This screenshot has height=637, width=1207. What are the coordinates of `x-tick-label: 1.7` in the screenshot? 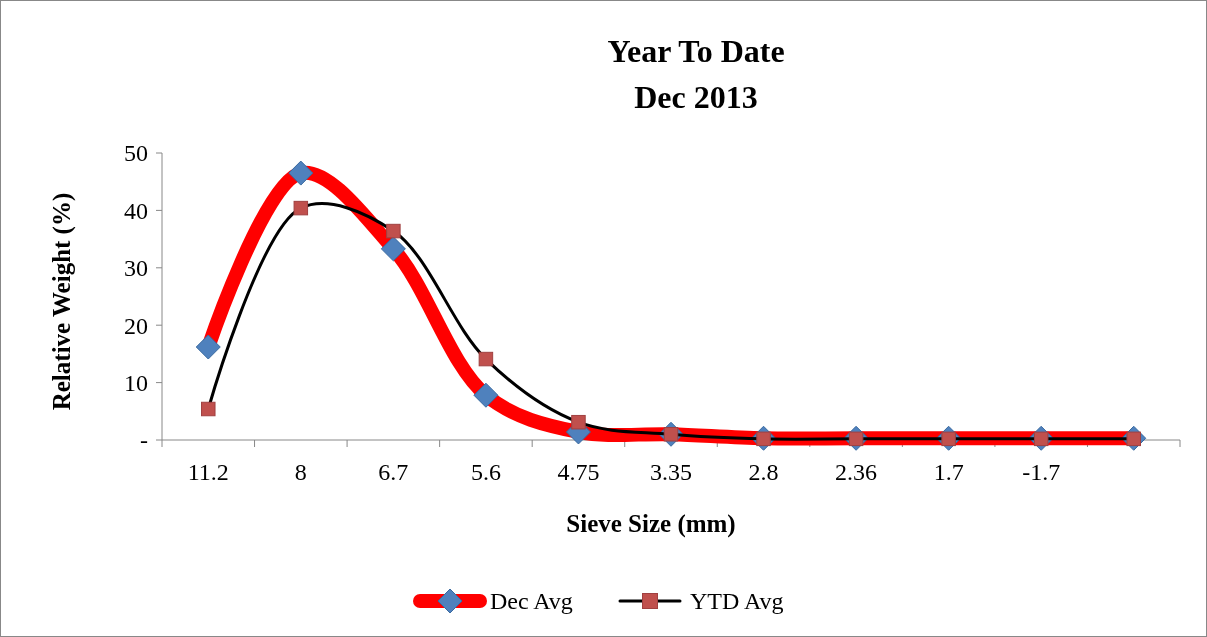 It's located at (948, 472).